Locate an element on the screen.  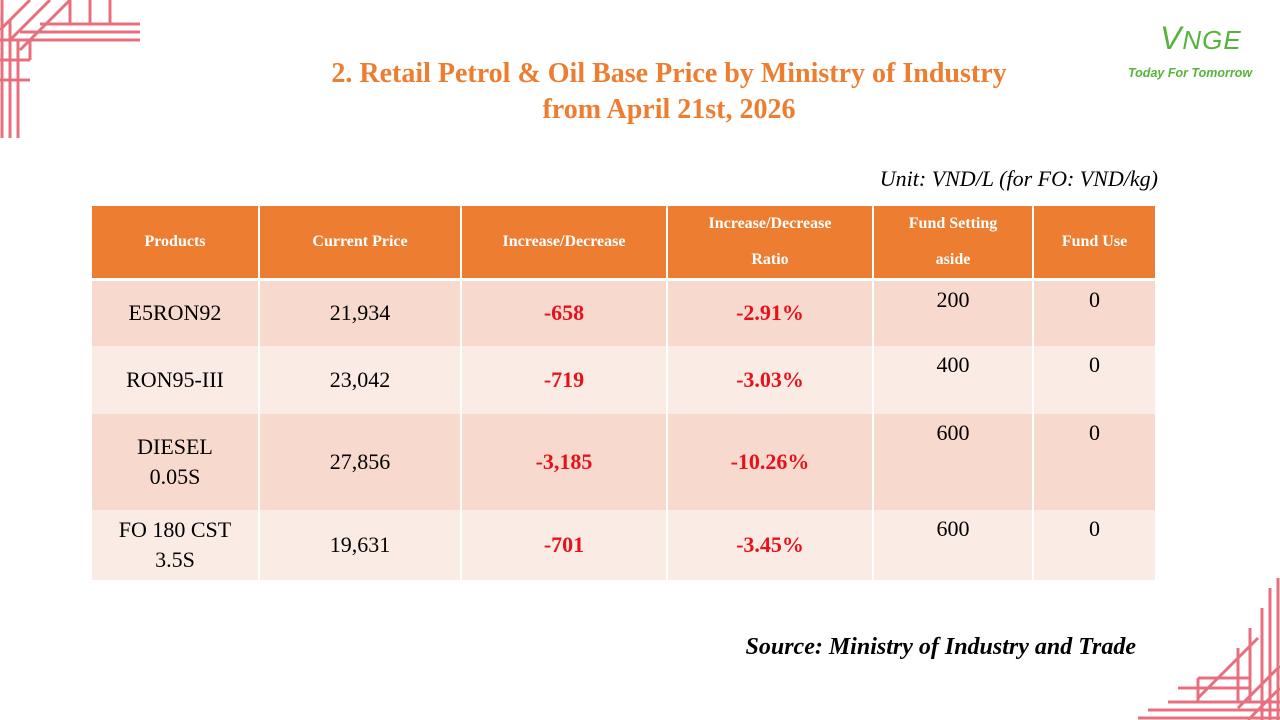
vnge-logo: VNGE Today For Tomorrow is located at coordinates (1194, 53).